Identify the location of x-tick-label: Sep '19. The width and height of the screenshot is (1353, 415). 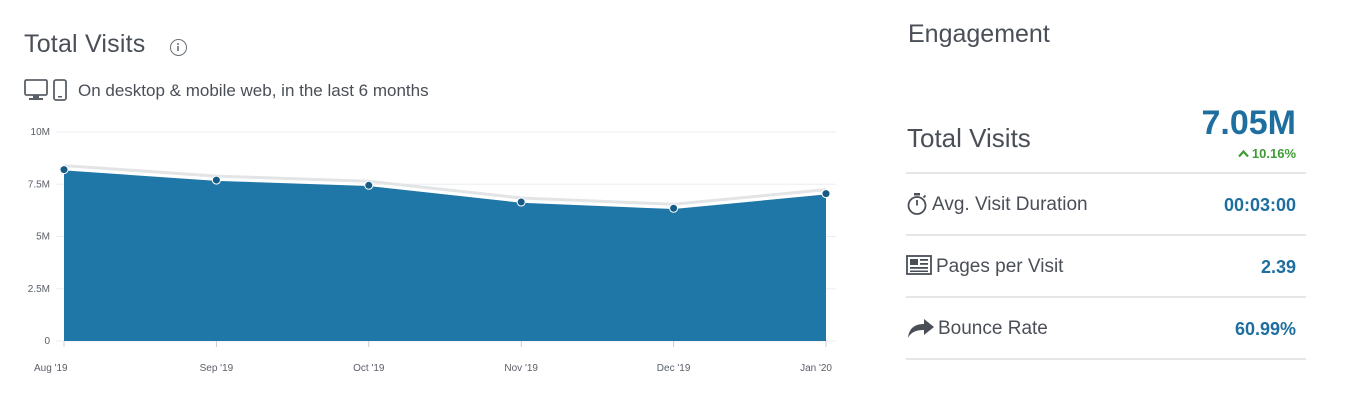
(217, 368).